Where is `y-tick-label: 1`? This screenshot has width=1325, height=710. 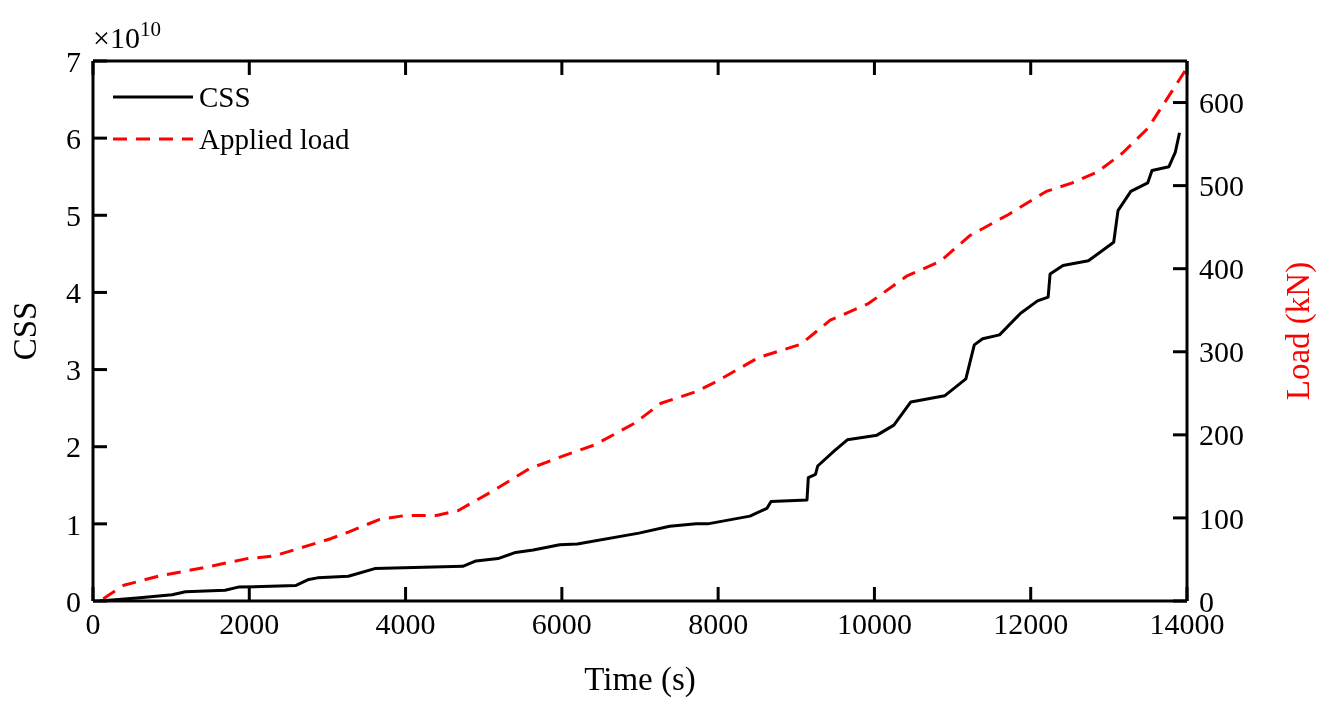 y-tick-label: 1 is located at coordinates (73, 524).